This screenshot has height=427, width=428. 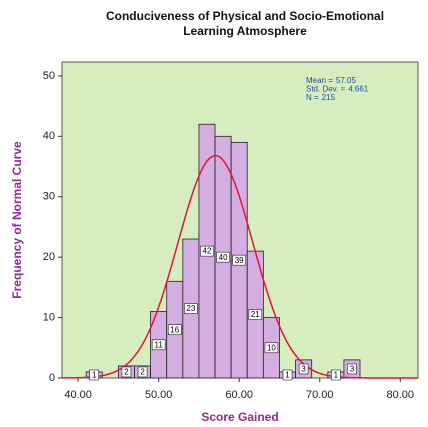 What do you see at coordinates (49, 136) in the screenshot?
I see `y-tick-label: 40` at bounding box center [49, 136].